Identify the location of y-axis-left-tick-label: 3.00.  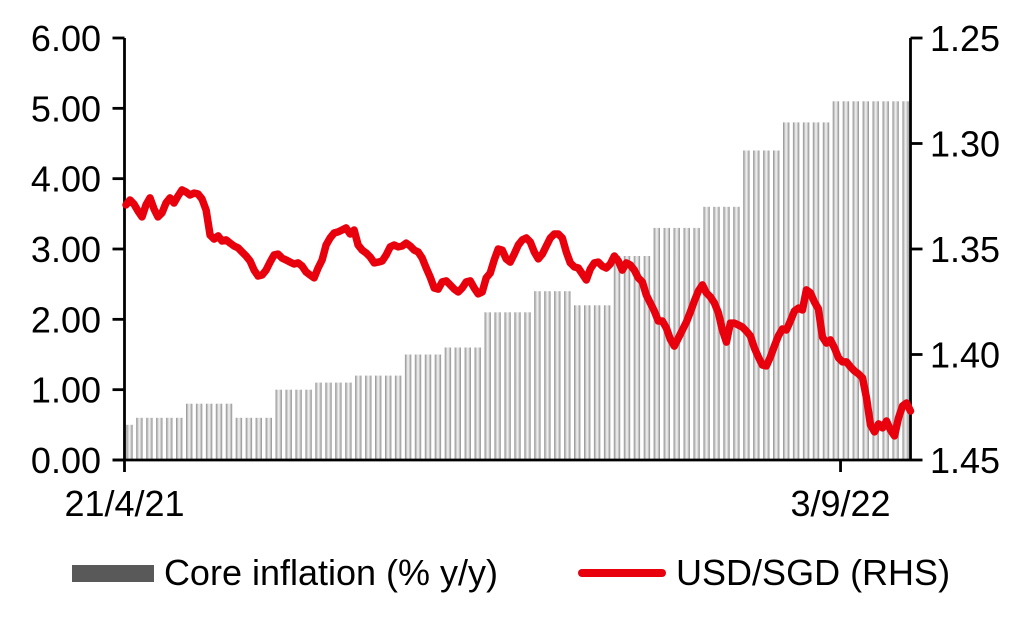
(66, 249).